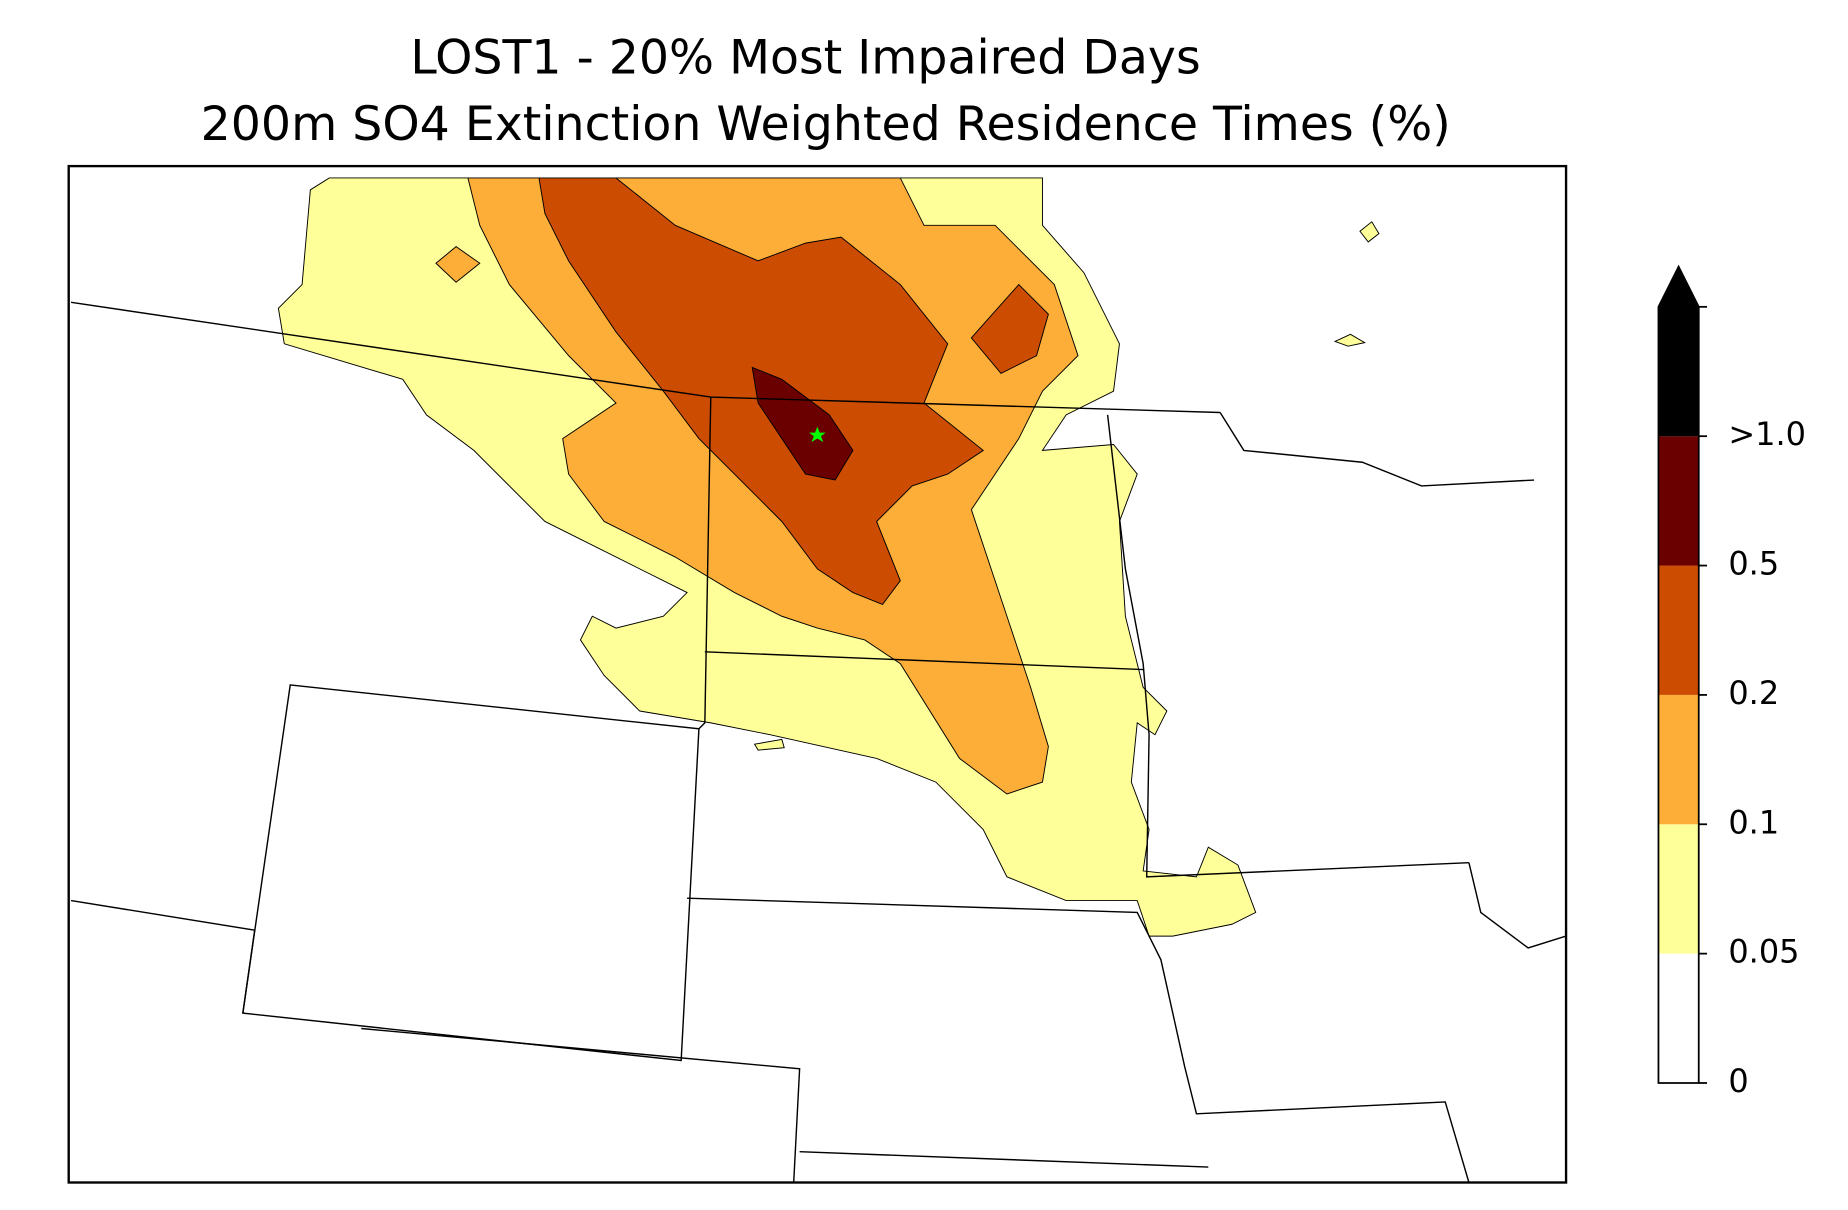  What do you see at coordinates (1763, 952) in the screenshot?
I see `colorbar-tick-label: 0.05` at bounding box center [1763, 952].